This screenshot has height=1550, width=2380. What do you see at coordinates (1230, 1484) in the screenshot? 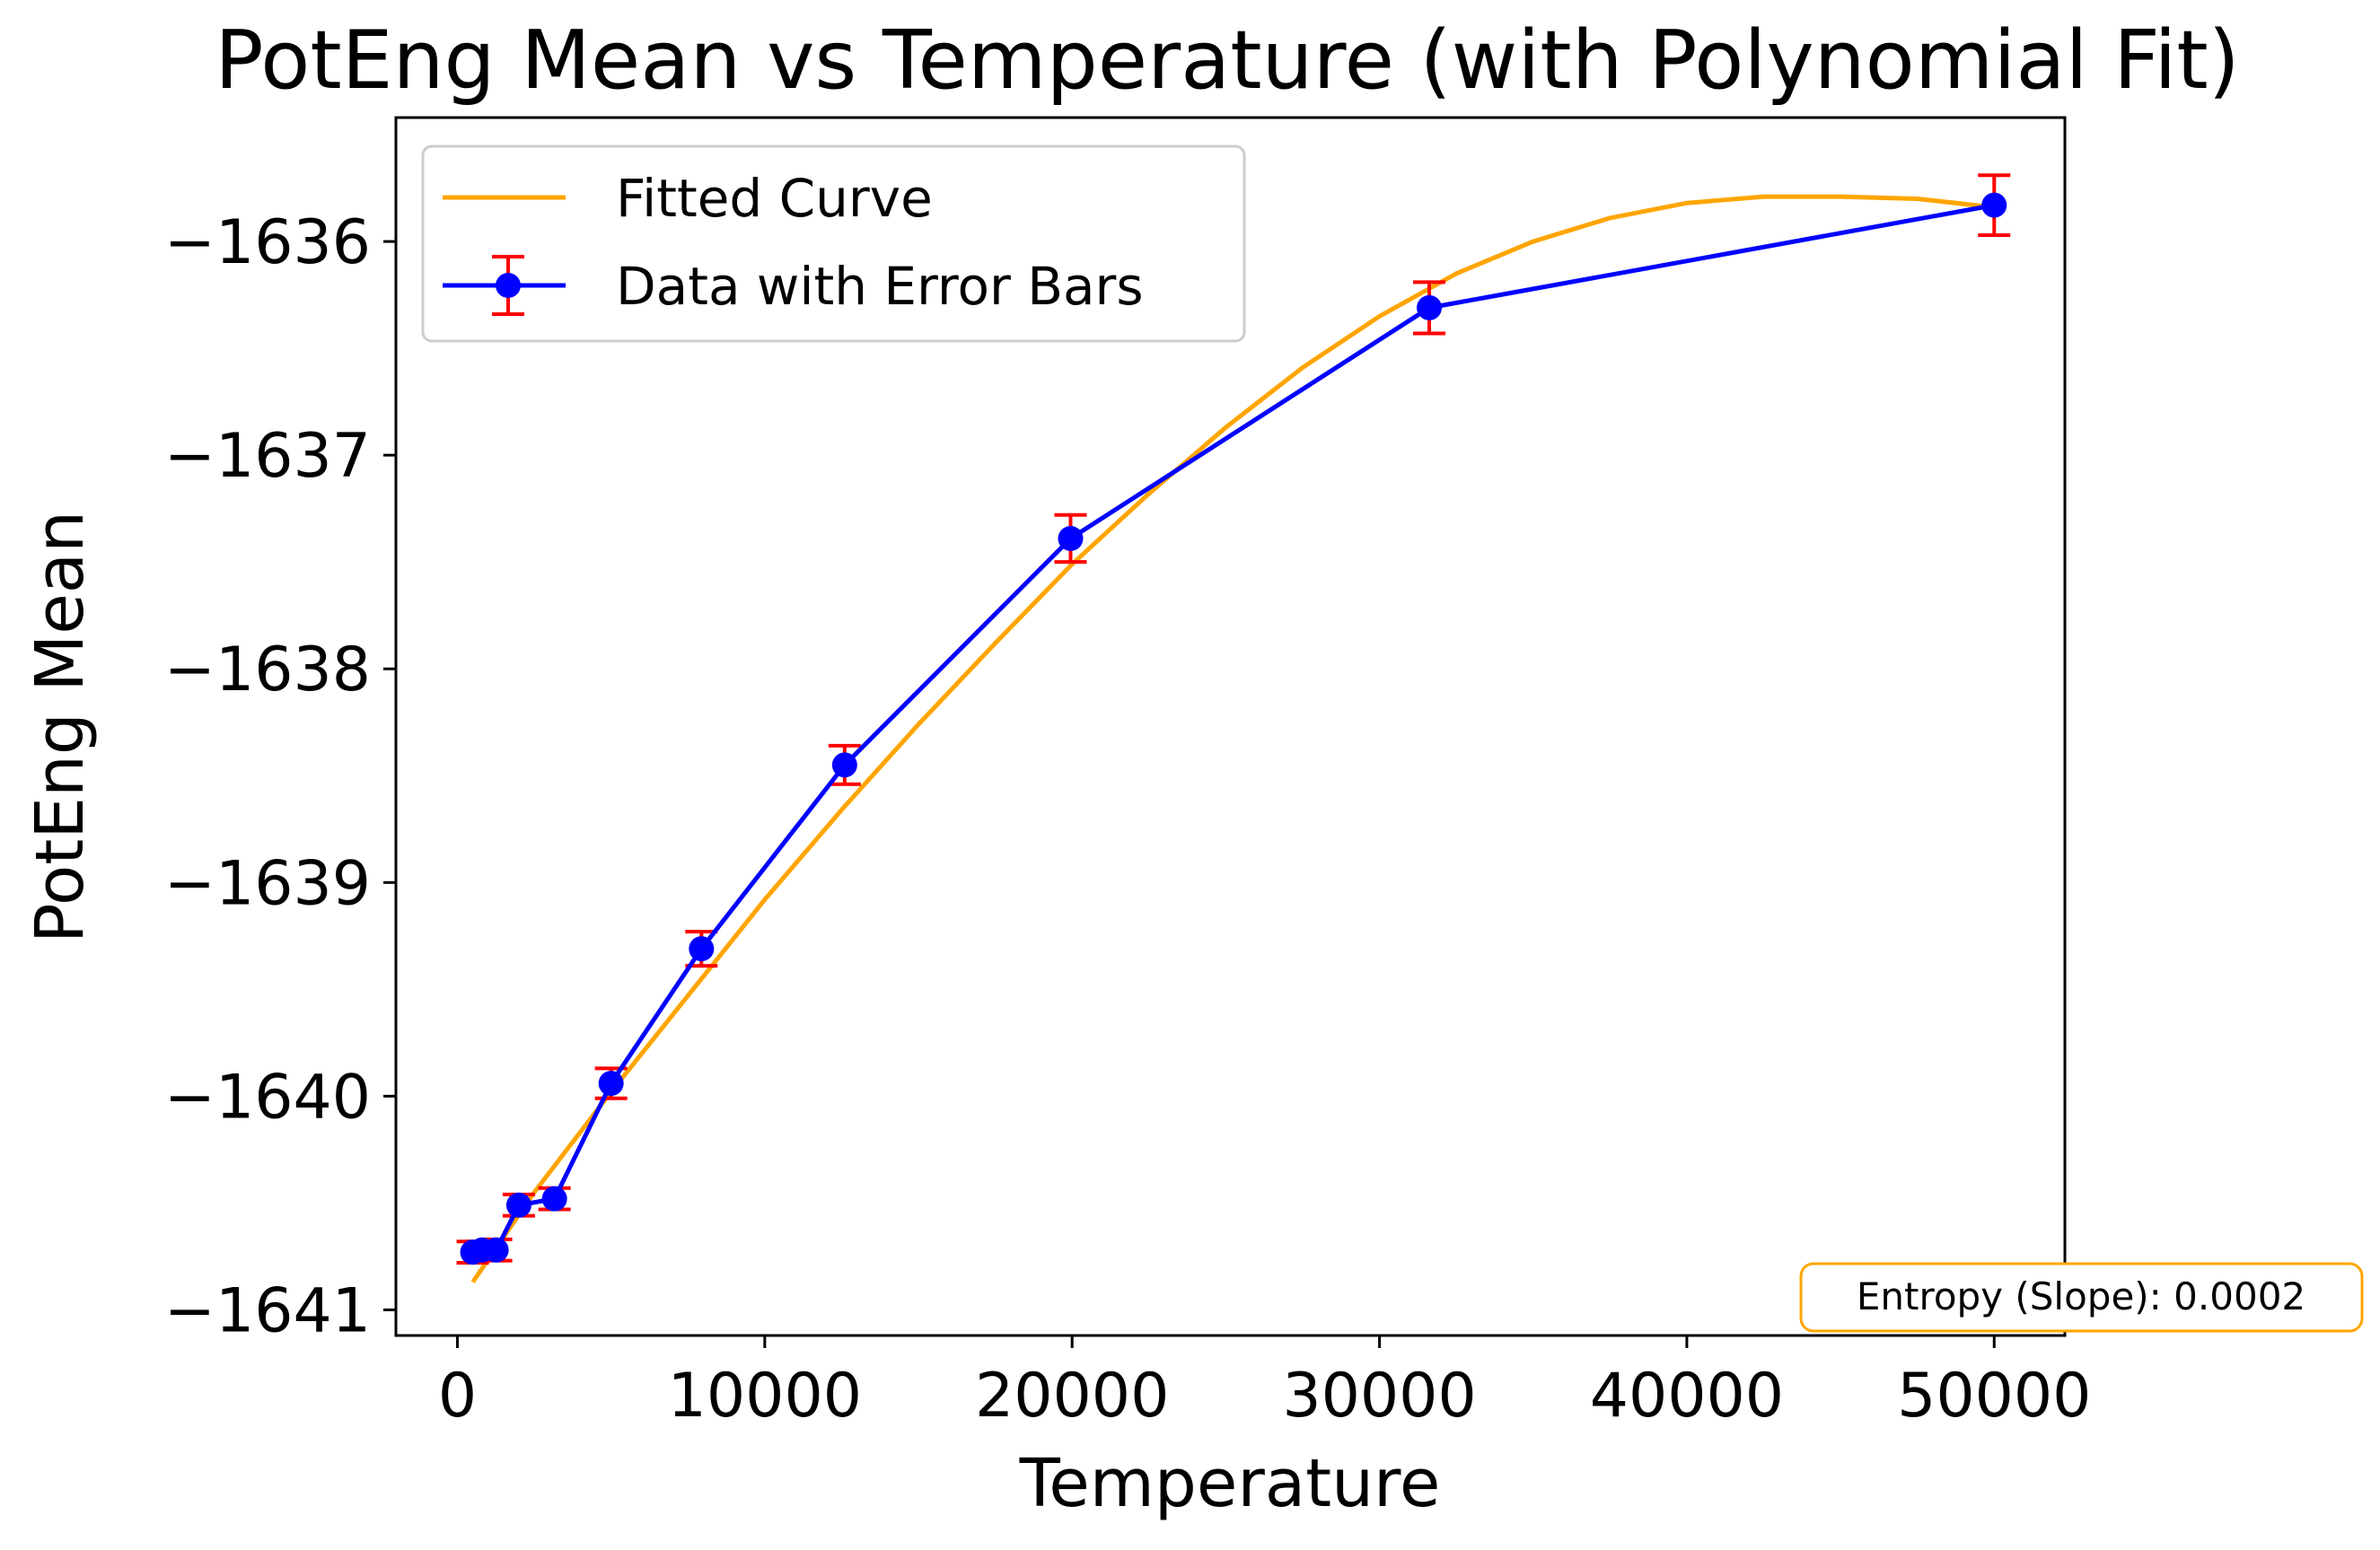
I see `x-axis-label: Temperature` at bounding box center [1230, 1484].